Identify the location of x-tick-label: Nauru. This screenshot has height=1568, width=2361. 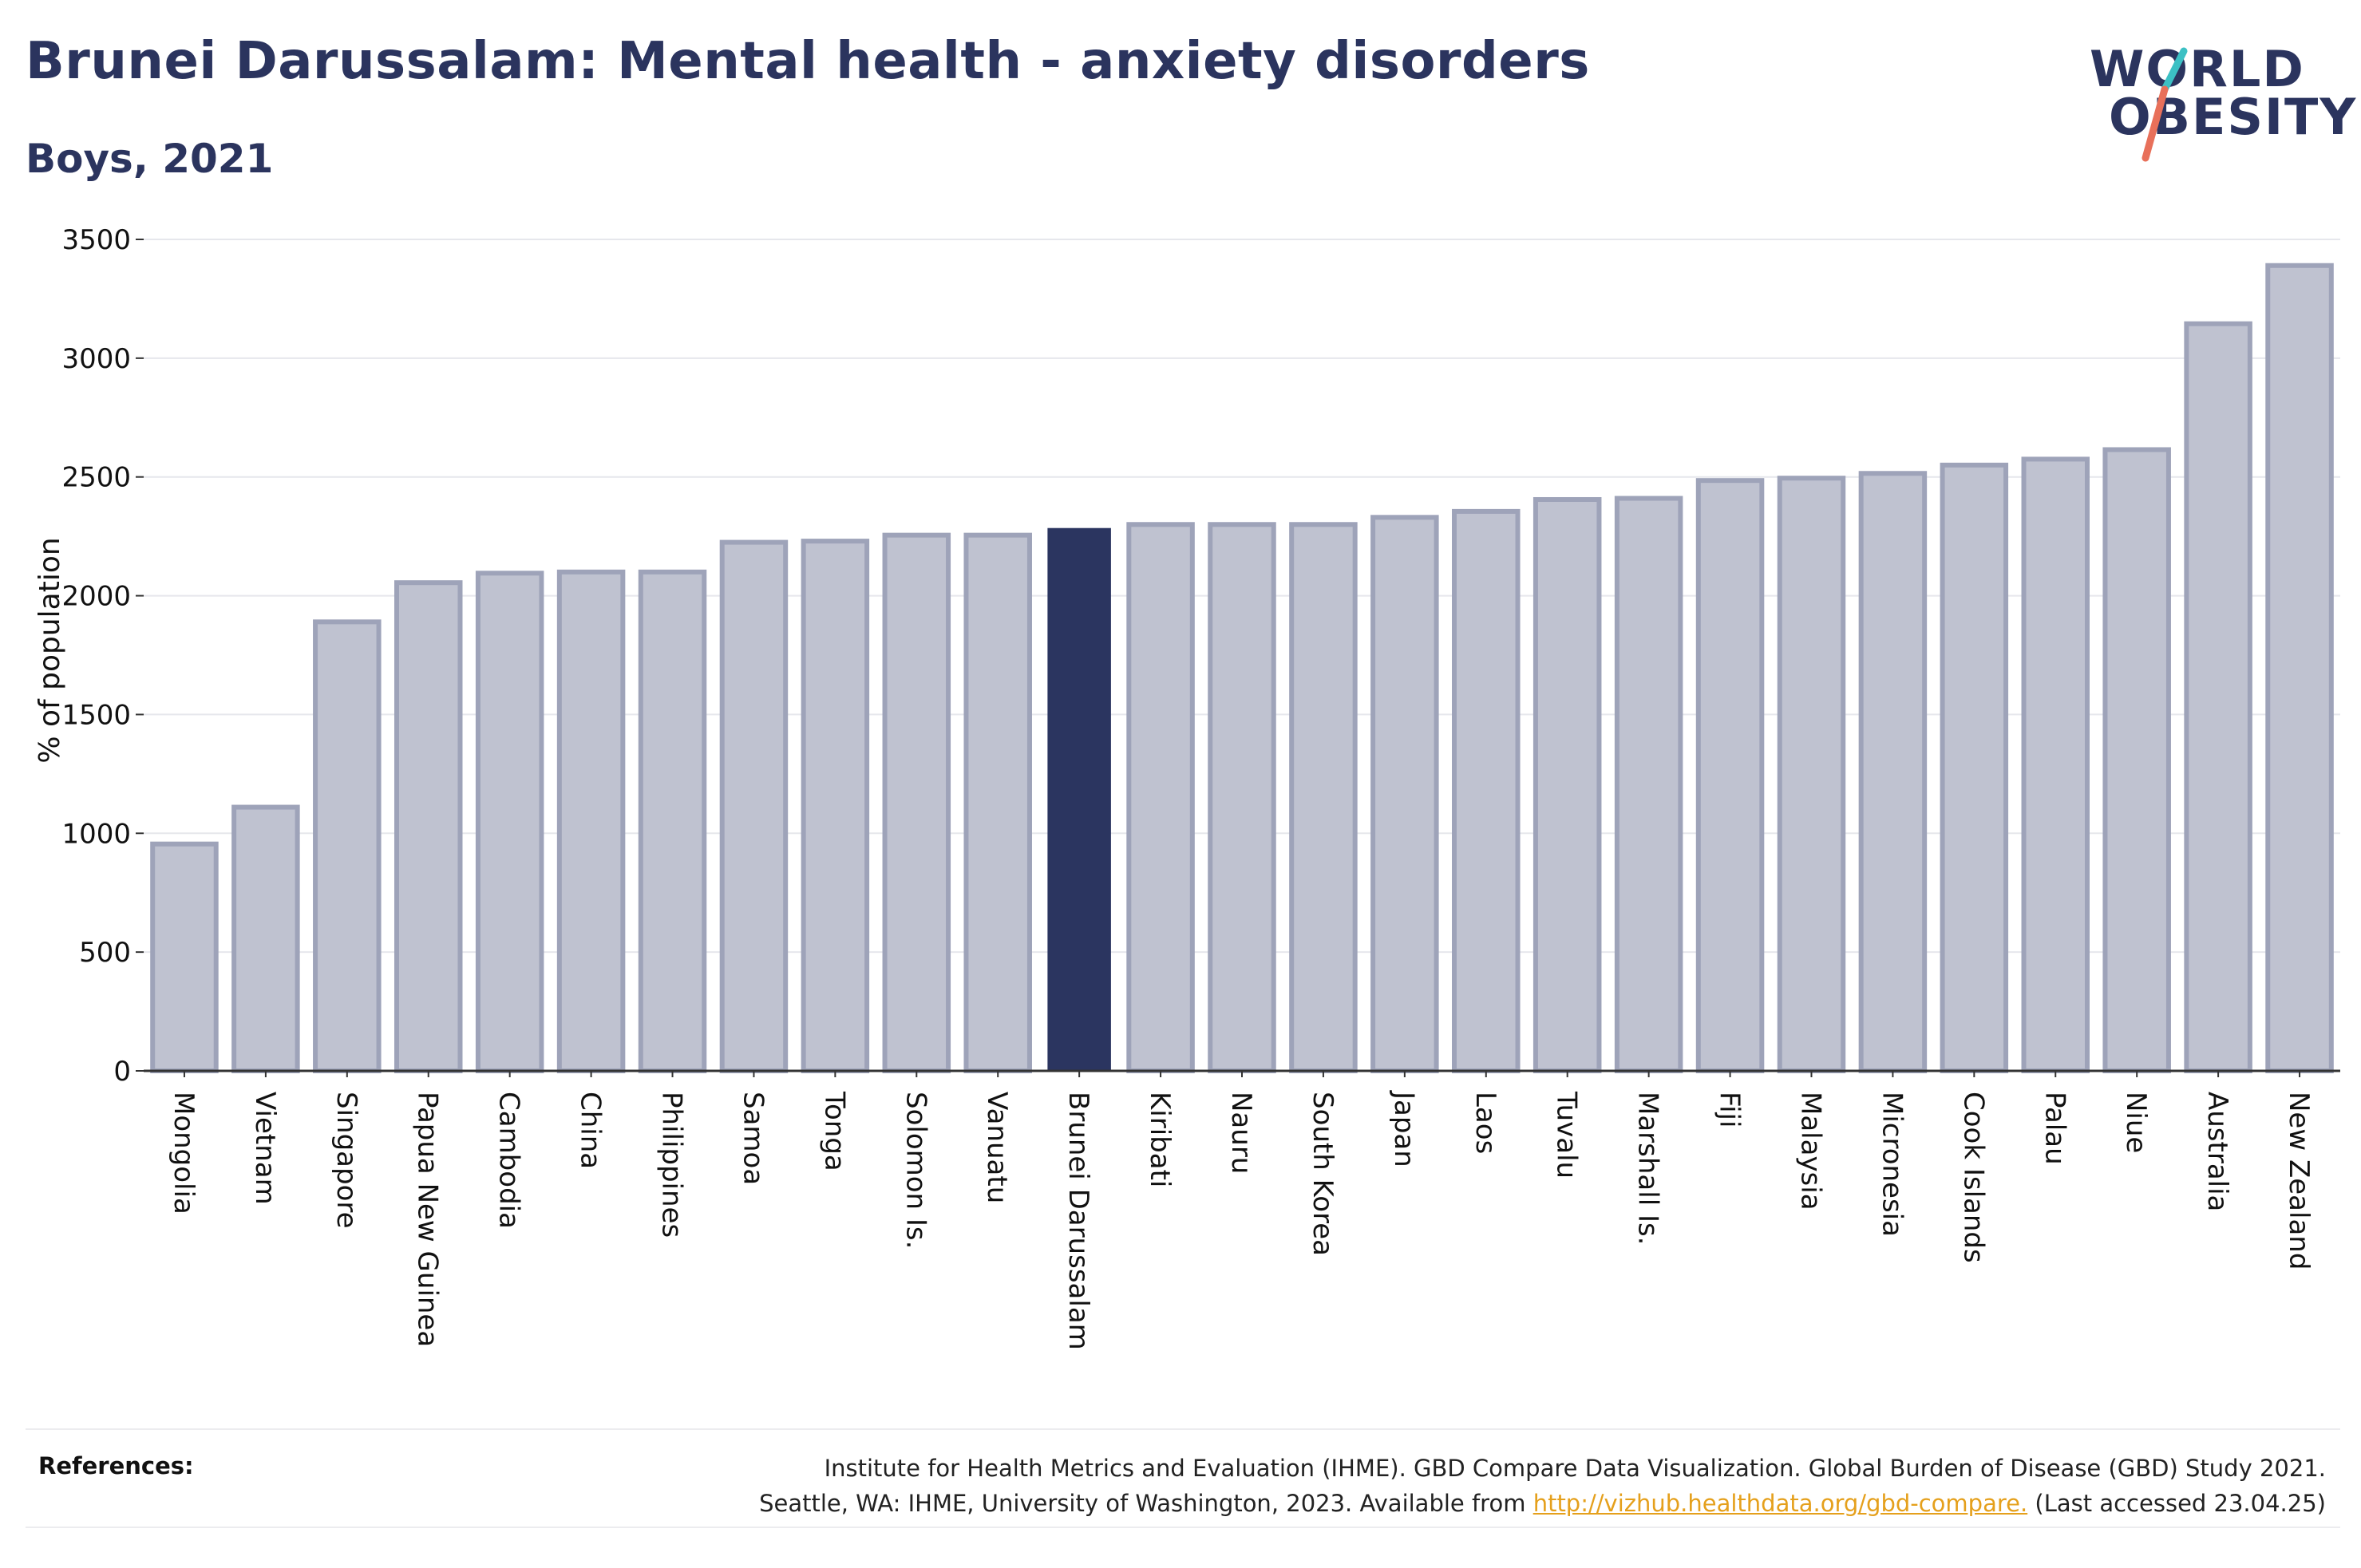
(1241, 1133).